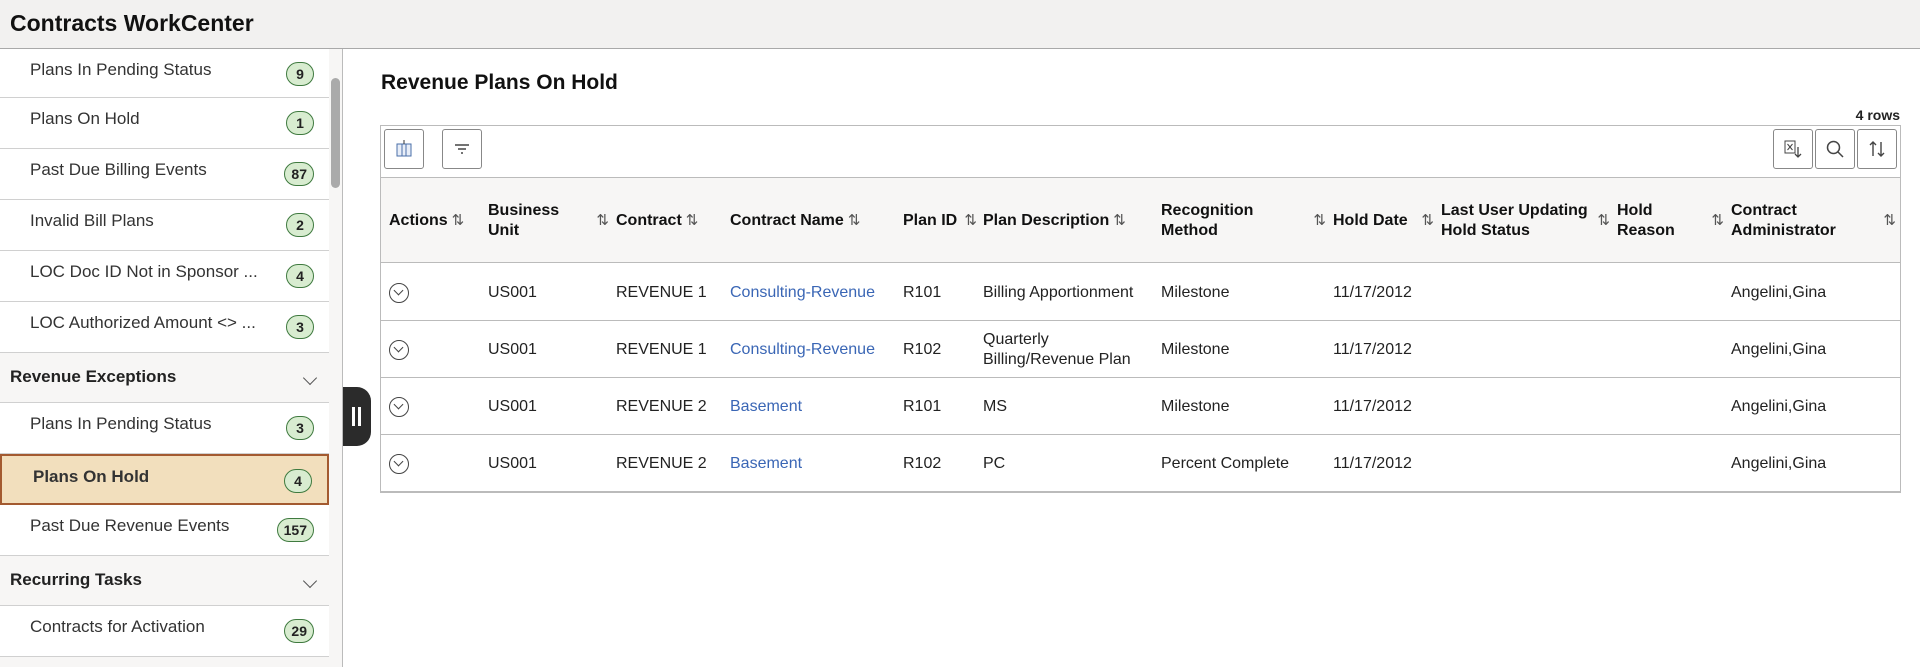  I want to click on sidebar-item: Past Due Revenue Events 157, so click(164, 530).